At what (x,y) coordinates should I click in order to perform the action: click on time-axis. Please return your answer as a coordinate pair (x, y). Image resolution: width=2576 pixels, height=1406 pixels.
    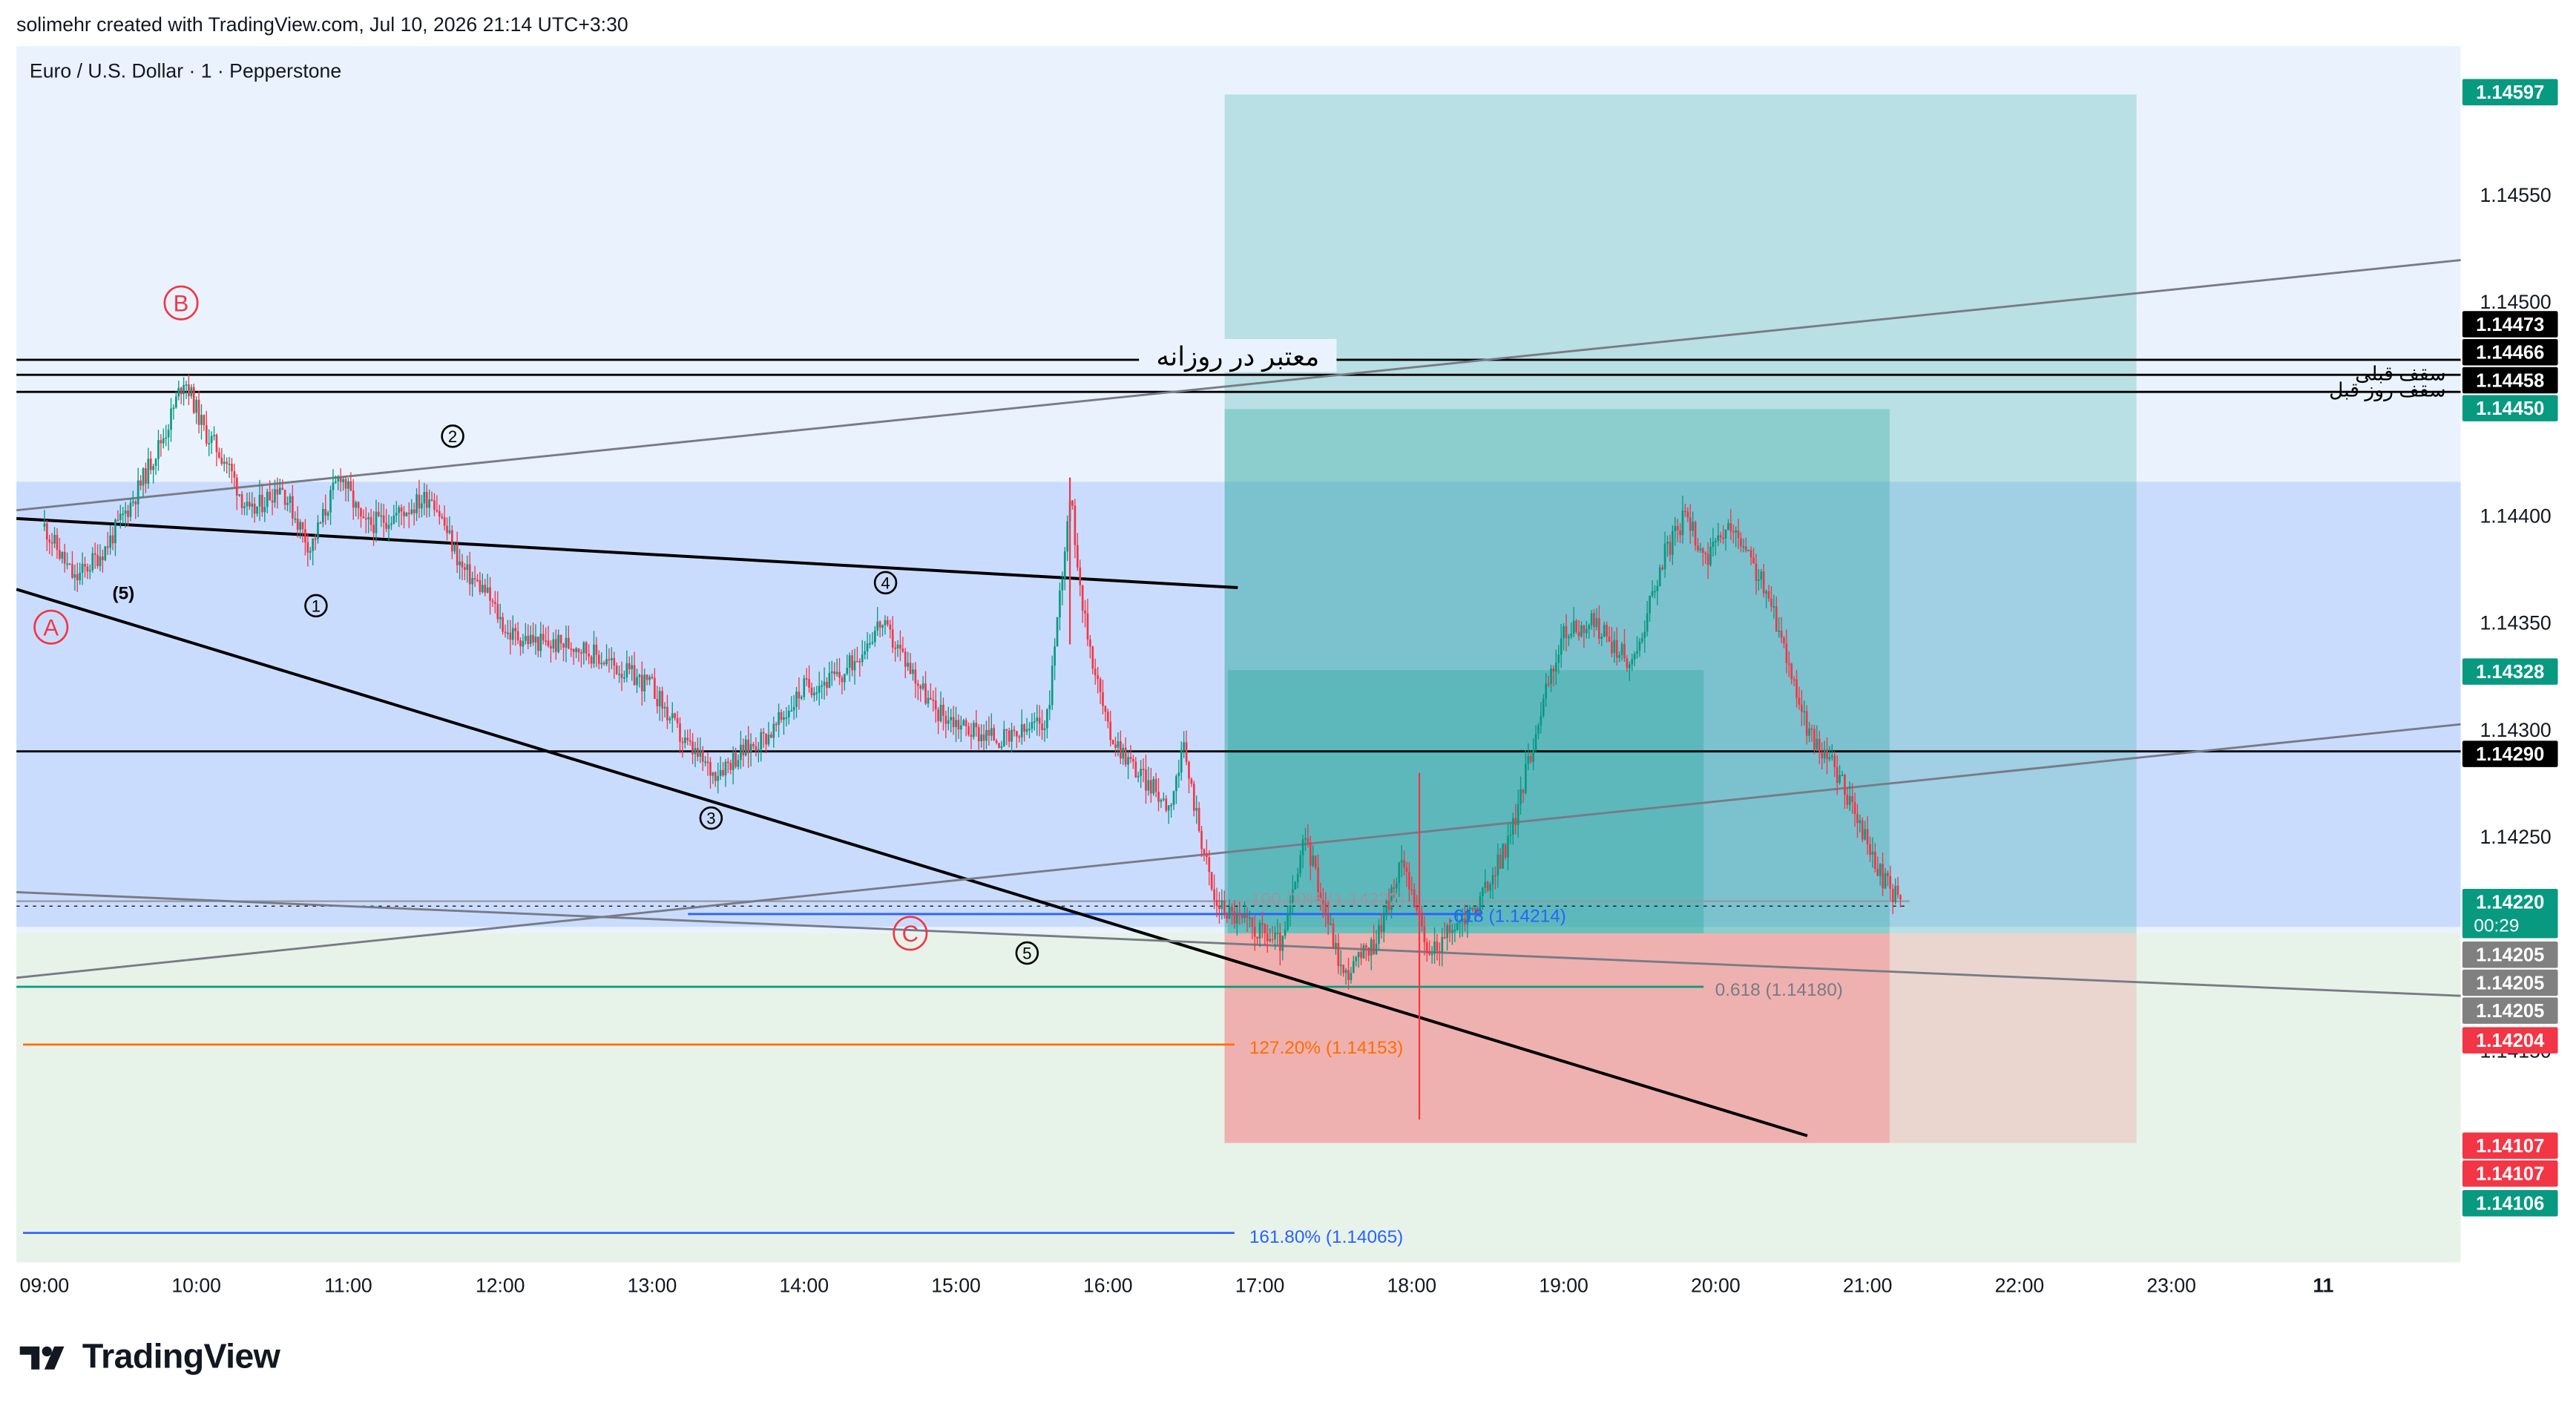
    Looking at the image, I should click on (1238, 1285).